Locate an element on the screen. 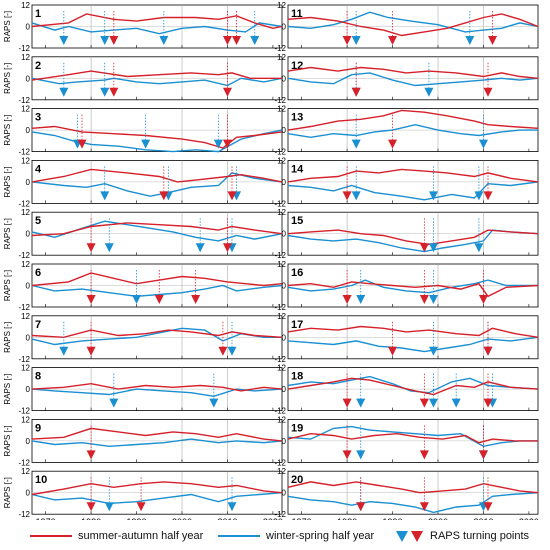 The width and height of the screenshot is (550, 550). panel-19: 12 0 -12 19 is located at coordinates (406, 441).